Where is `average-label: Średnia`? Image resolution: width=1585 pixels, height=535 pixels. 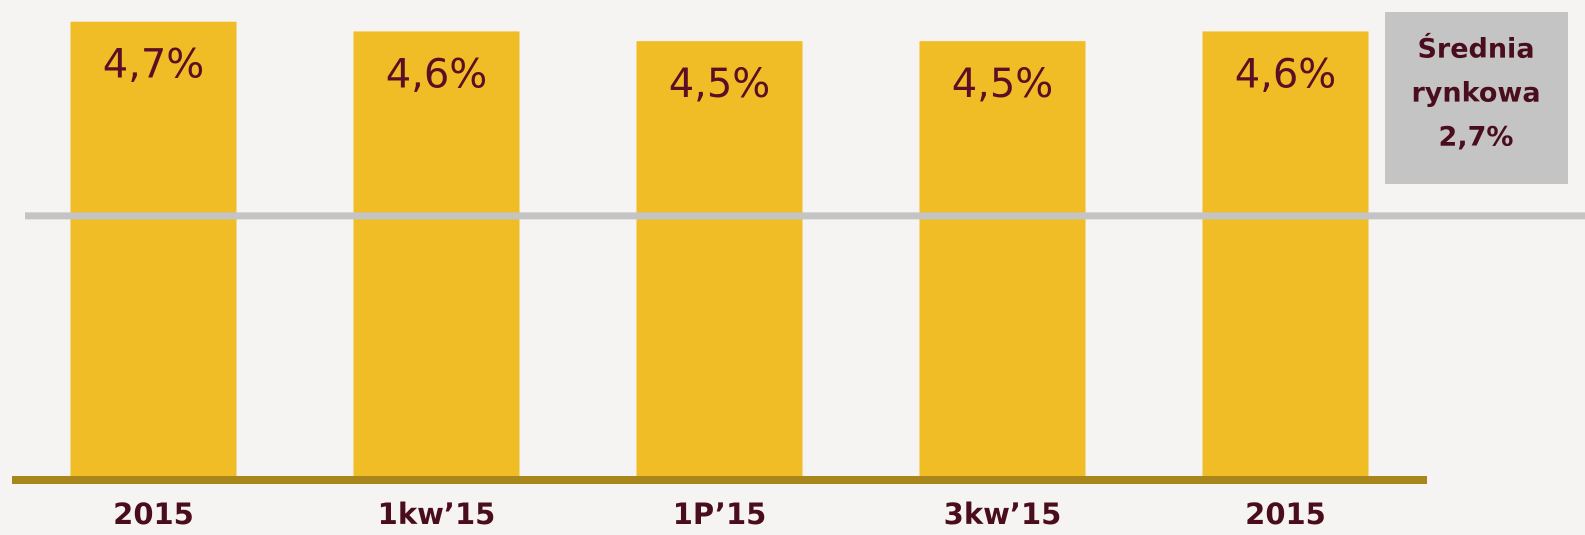
average-label: Średnia is located at coordinates (1475, 49).